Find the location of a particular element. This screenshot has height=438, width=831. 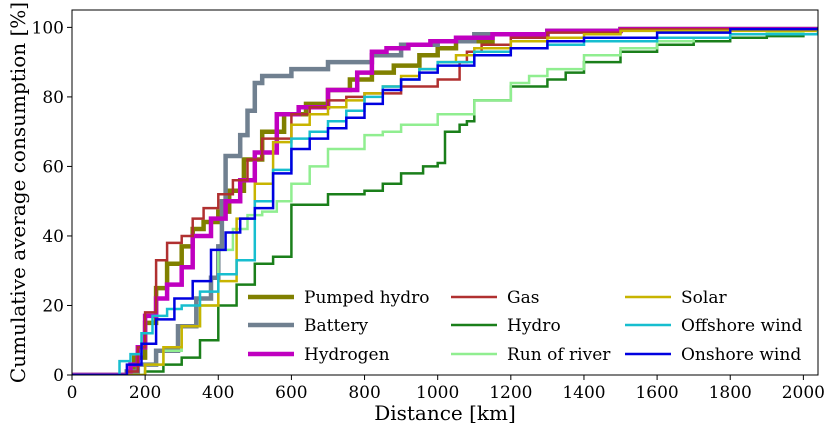

x-axis-title: Distance [km] is located at coordinates (445, 413).